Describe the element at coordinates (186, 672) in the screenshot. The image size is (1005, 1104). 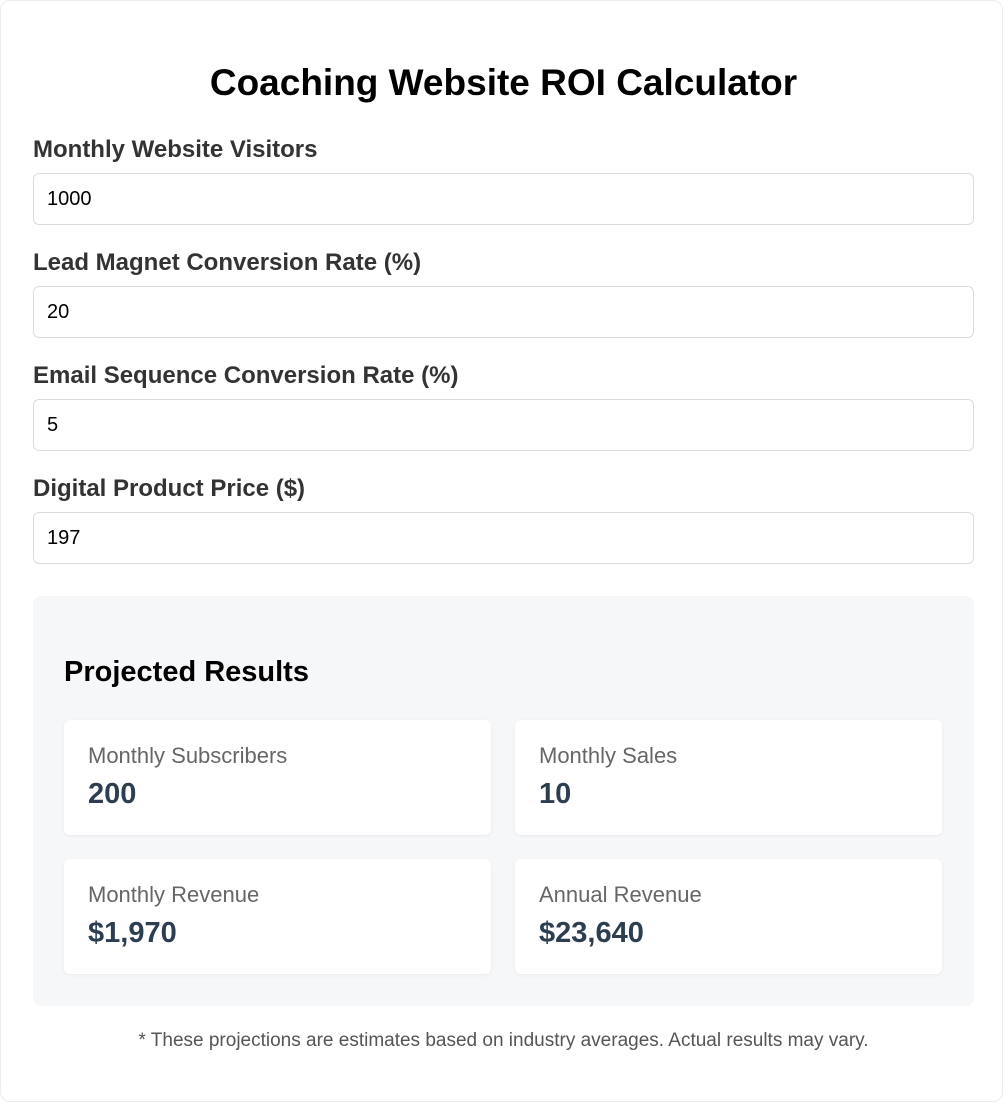
I see `results-title: Projected Results` at that location.